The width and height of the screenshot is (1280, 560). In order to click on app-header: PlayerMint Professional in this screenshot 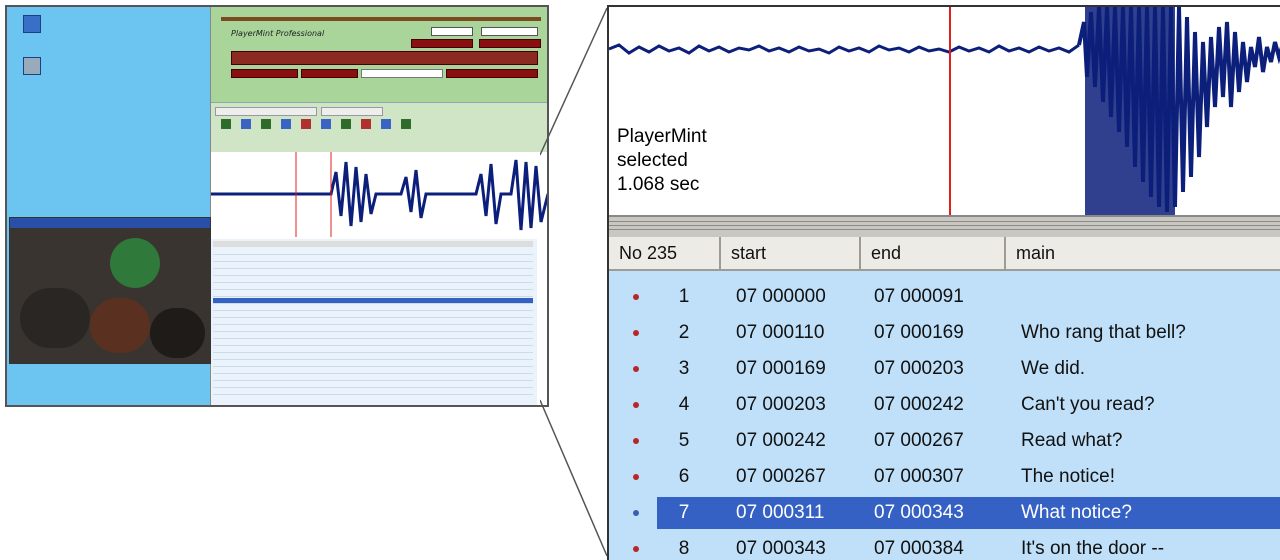, I will do `click(379, 54)`.